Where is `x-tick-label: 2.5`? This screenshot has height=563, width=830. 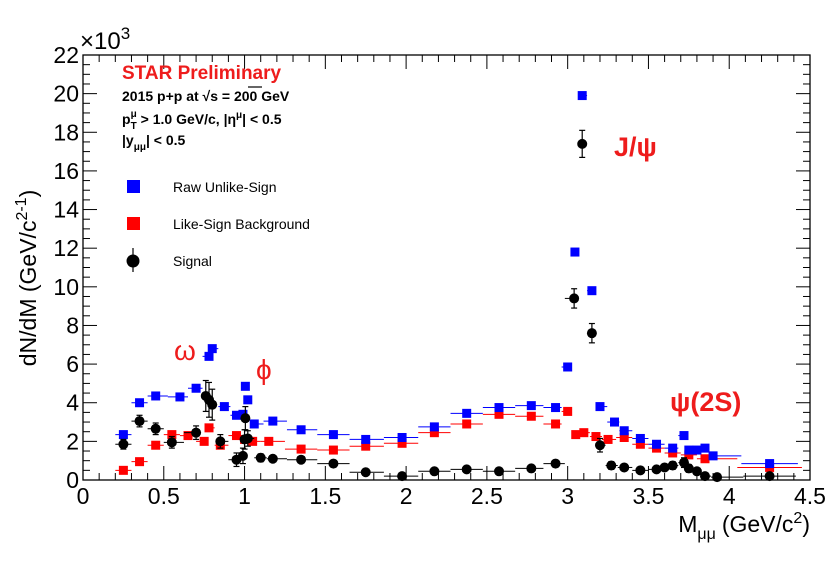
x-tick-label: 2.5 is located at coordinates (487, 496).